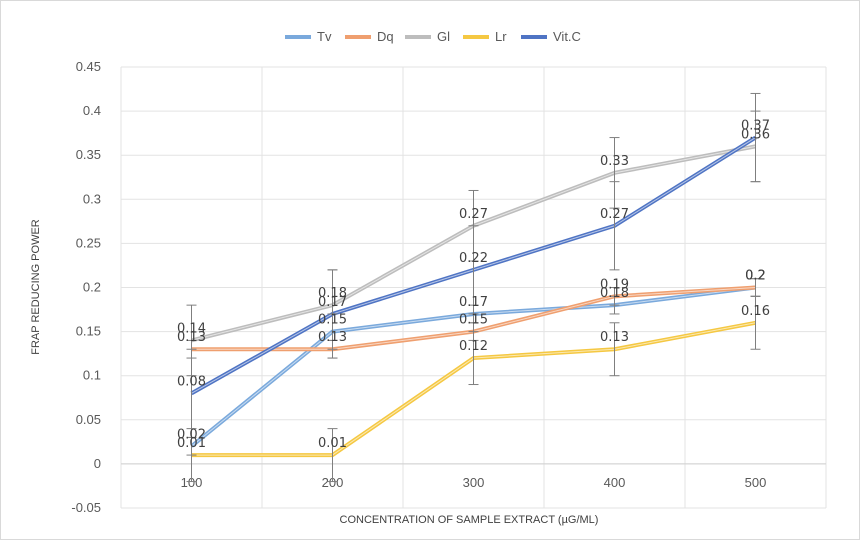 This screenshot has width=860, height=540. Describe the element at coordinates (615, 482) in the screenshot. I see `x-tick-label: 400` at that location.